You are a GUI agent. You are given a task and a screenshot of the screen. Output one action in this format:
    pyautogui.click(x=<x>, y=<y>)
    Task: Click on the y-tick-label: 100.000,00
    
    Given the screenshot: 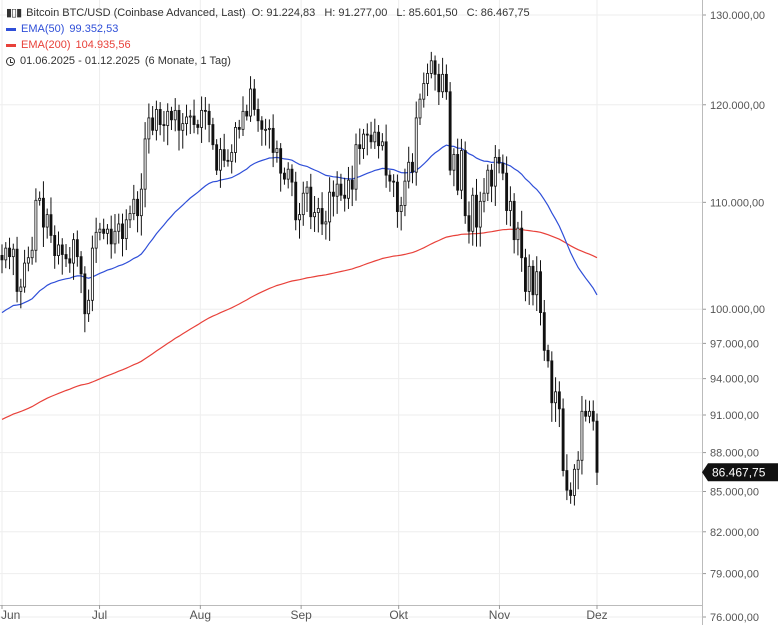 What is the action you would take?
    pyautogui.click(x=737, y=310)
    